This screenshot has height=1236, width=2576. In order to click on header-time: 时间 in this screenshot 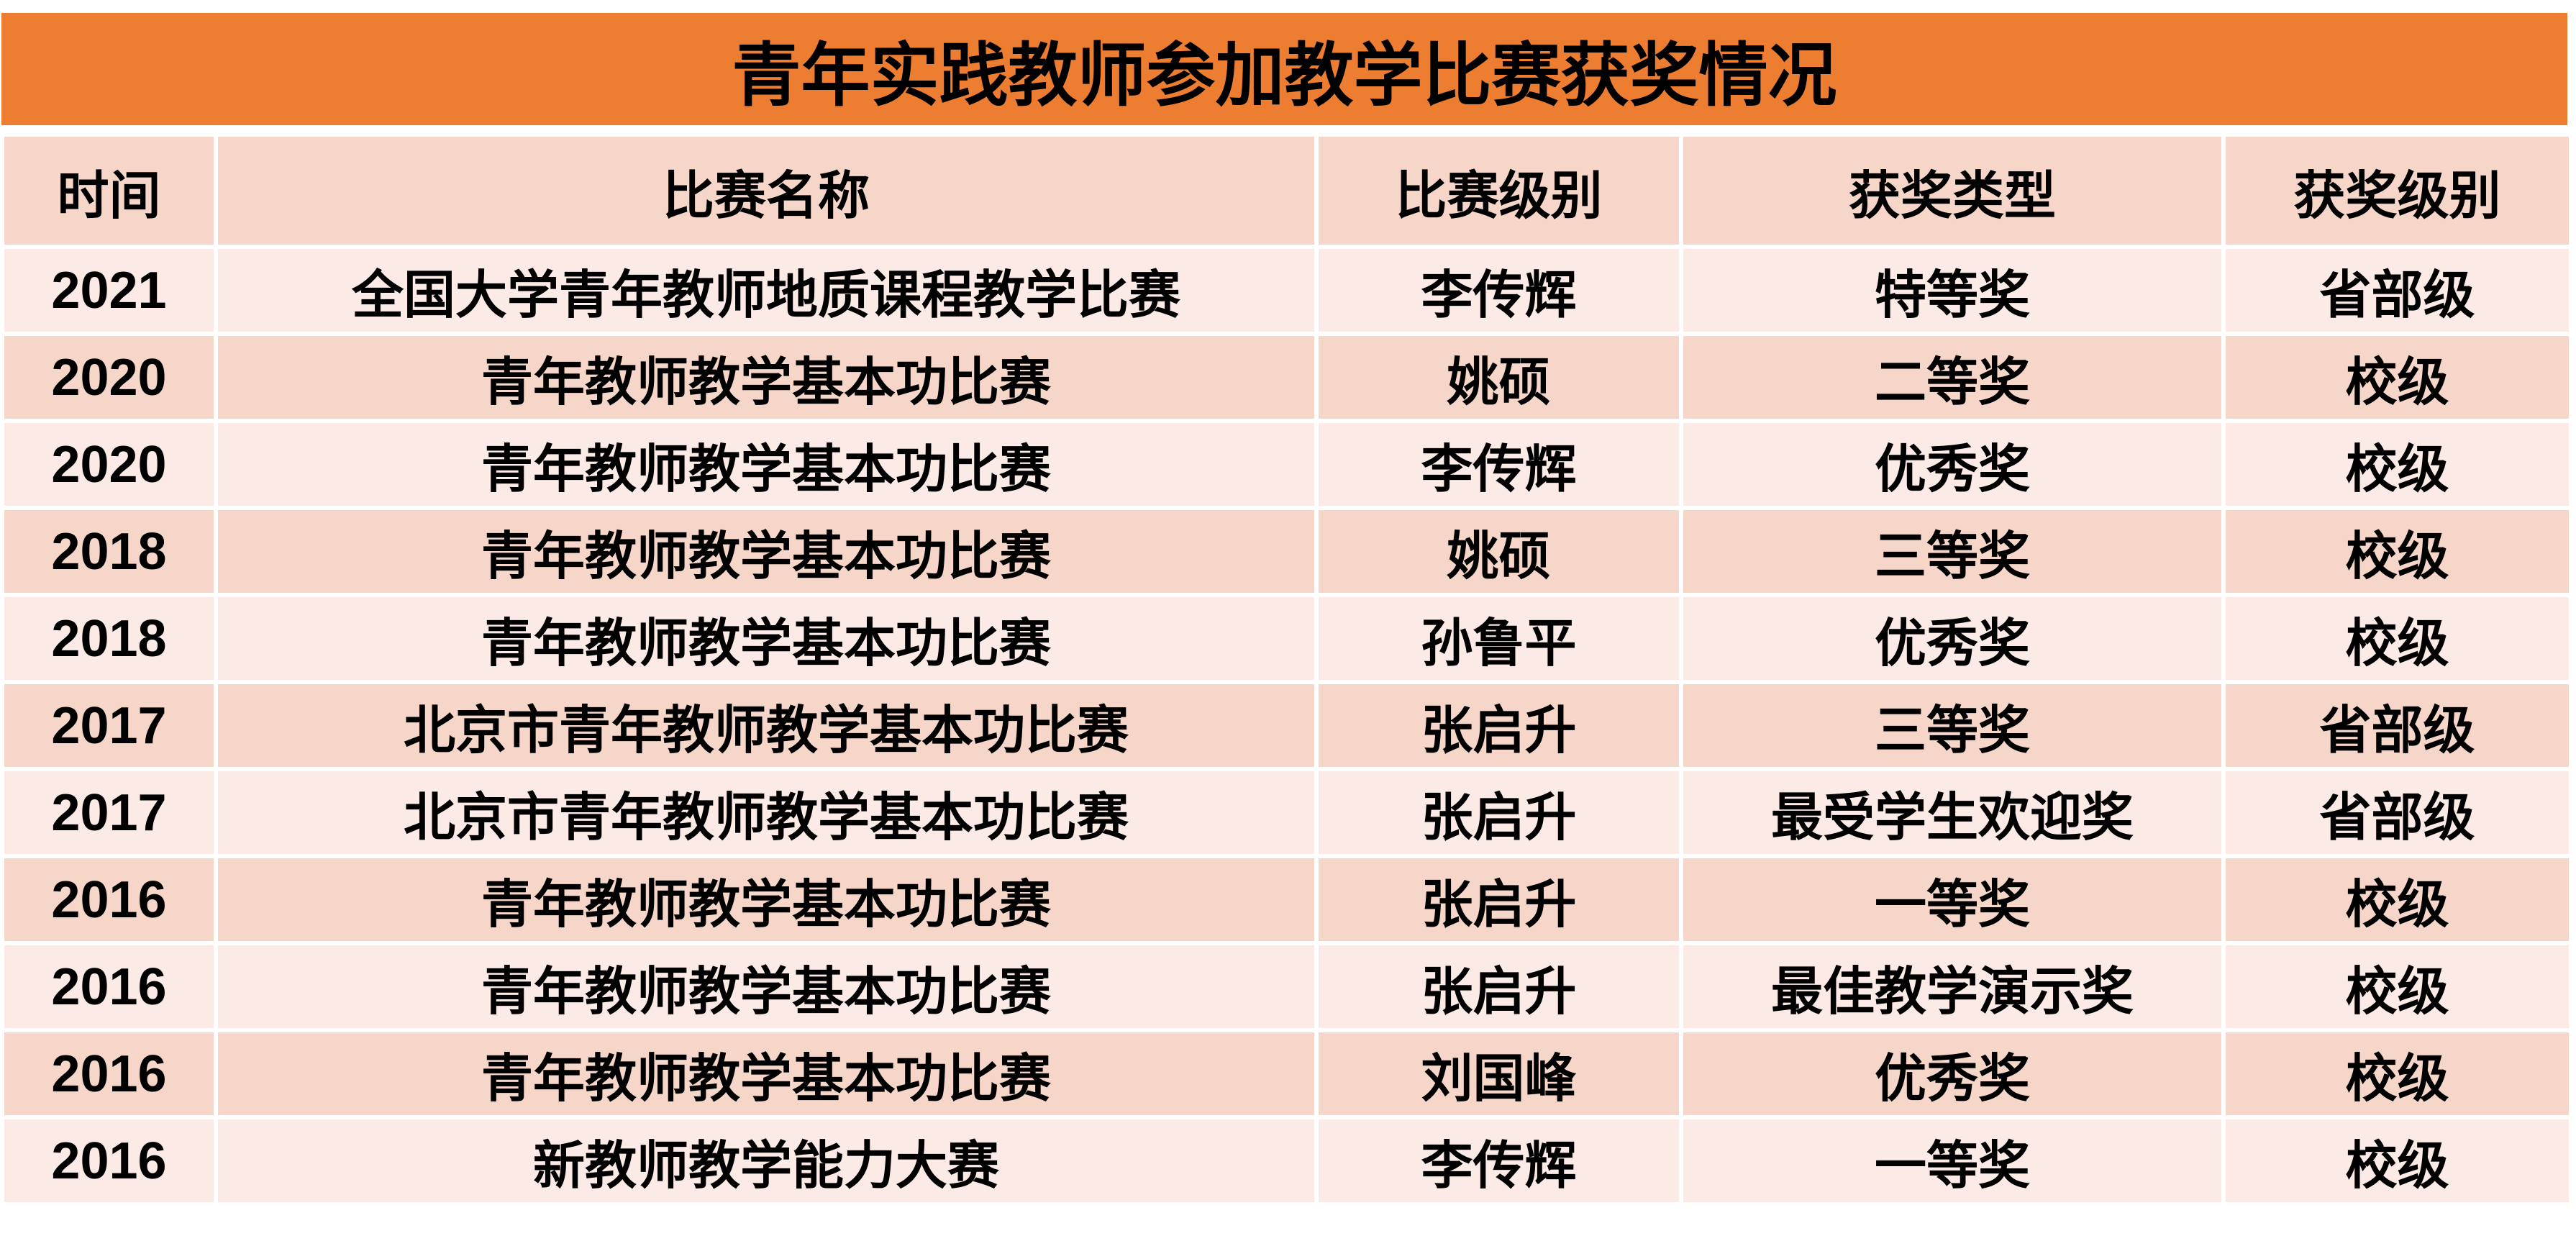, I will do `click(109, 191)`.